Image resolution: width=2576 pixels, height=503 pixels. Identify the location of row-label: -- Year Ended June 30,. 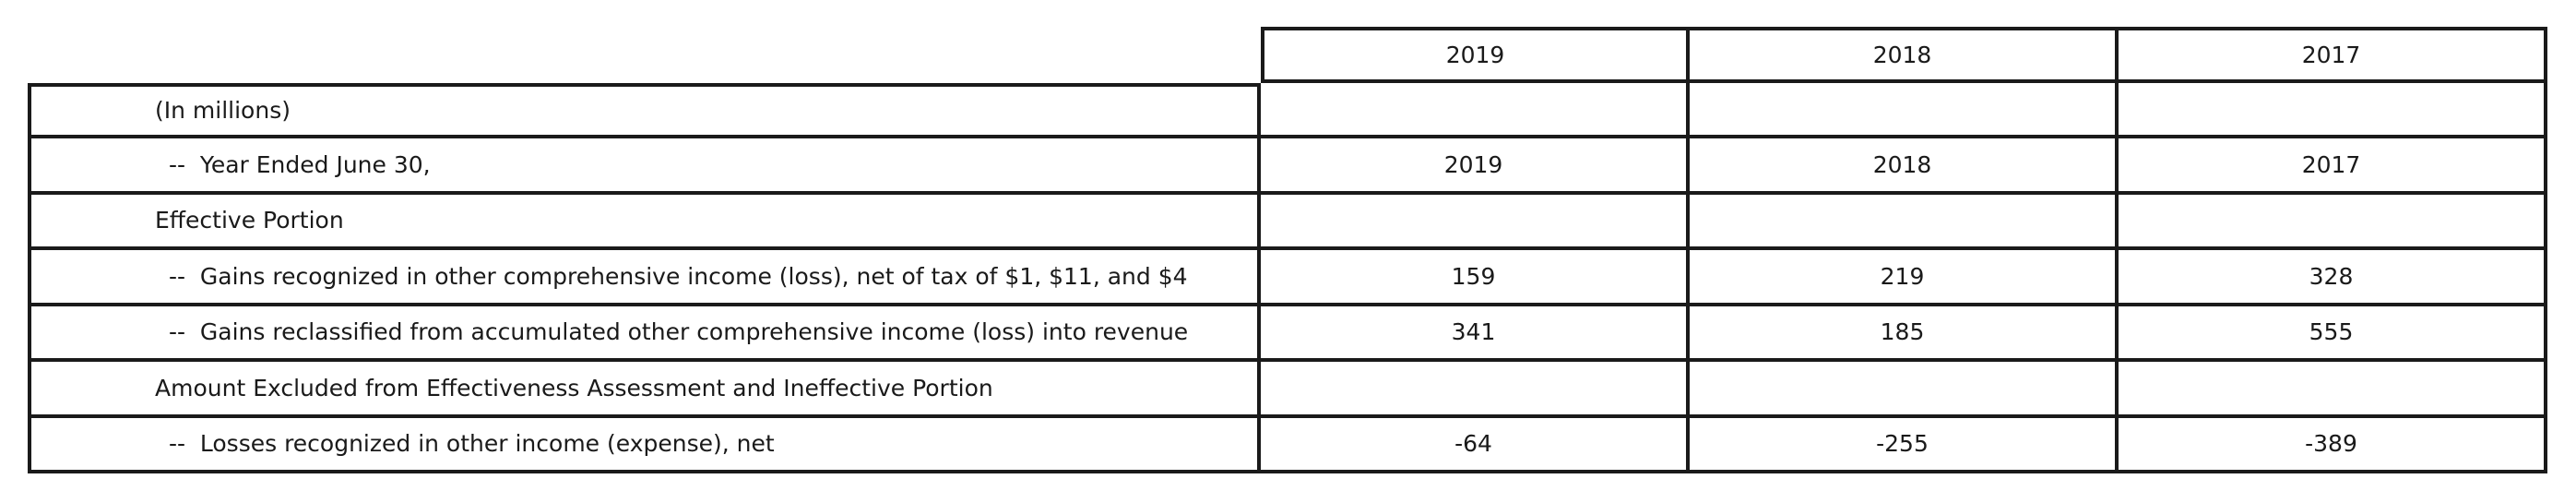
(644, 166).